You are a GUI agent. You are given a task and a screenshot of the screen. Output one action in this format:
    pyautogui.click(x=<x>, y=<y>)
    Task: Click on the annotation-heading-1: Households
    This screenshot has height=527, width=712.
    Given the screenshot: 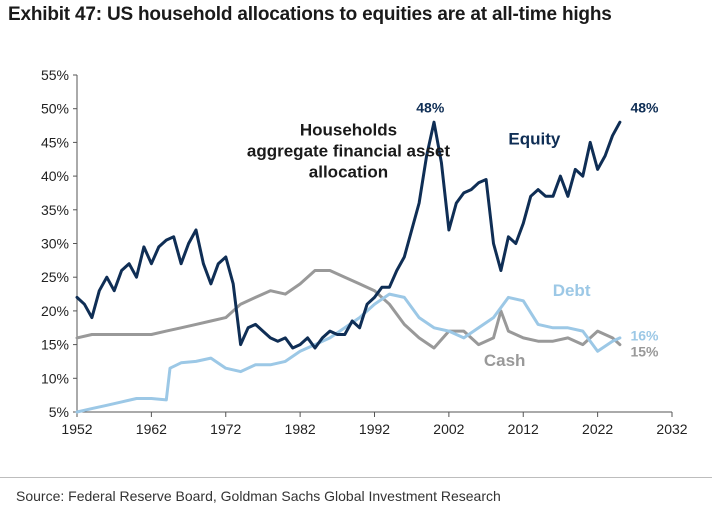 What is the action you would take?
    pyautogui.click(x=348, y=130)
    